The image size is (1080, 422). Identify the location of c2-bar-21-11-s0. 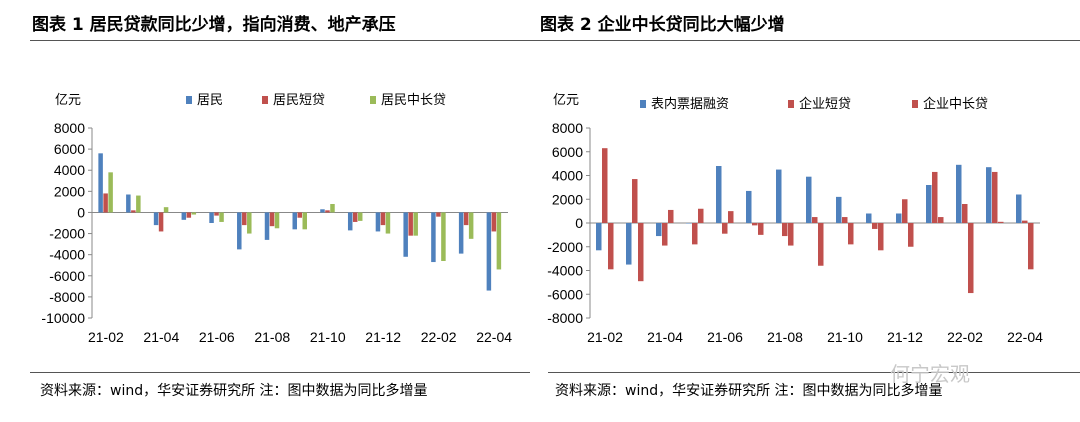
(869, 218).